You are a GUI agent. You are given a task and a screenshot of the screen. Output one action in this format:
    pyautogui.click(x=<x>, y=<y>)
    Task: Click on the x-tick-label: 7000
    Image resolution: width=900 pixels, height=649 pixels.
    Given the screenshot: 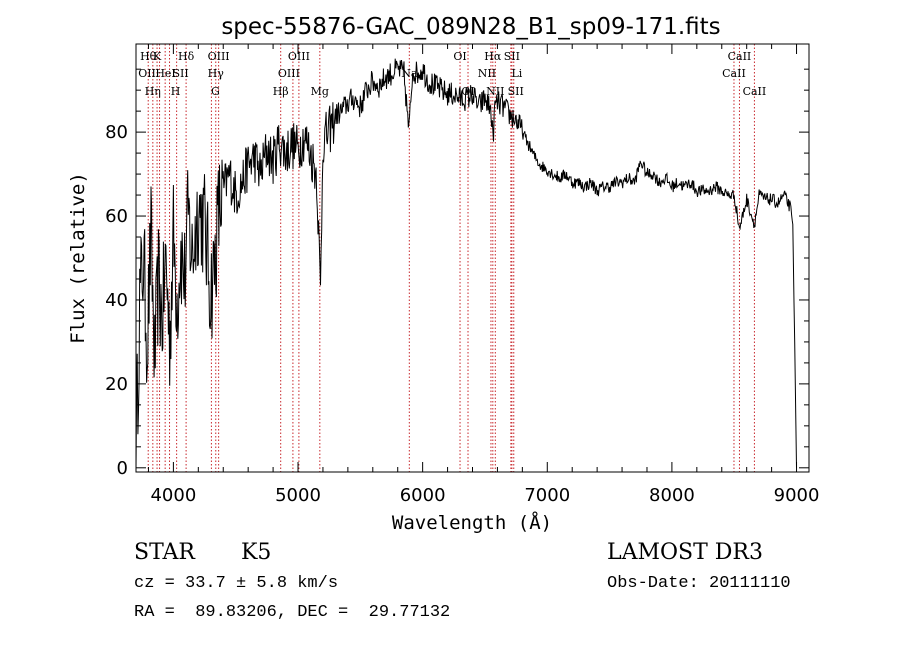 What is the action you would take?
    pyautogui.click(x=547, y=495)
    